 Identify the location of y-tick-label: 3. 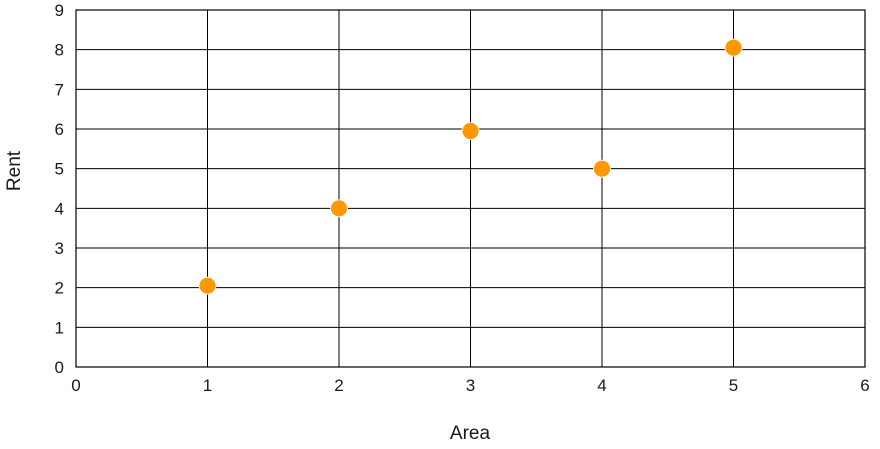
(59, 248).